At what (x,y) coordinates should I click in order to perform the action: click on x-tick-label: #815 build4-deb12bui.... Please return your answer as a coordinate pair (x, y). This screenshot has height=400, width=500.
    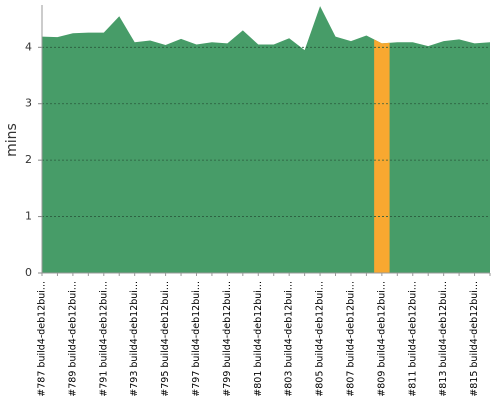
    Looking at the image, I should click on (474, 339).